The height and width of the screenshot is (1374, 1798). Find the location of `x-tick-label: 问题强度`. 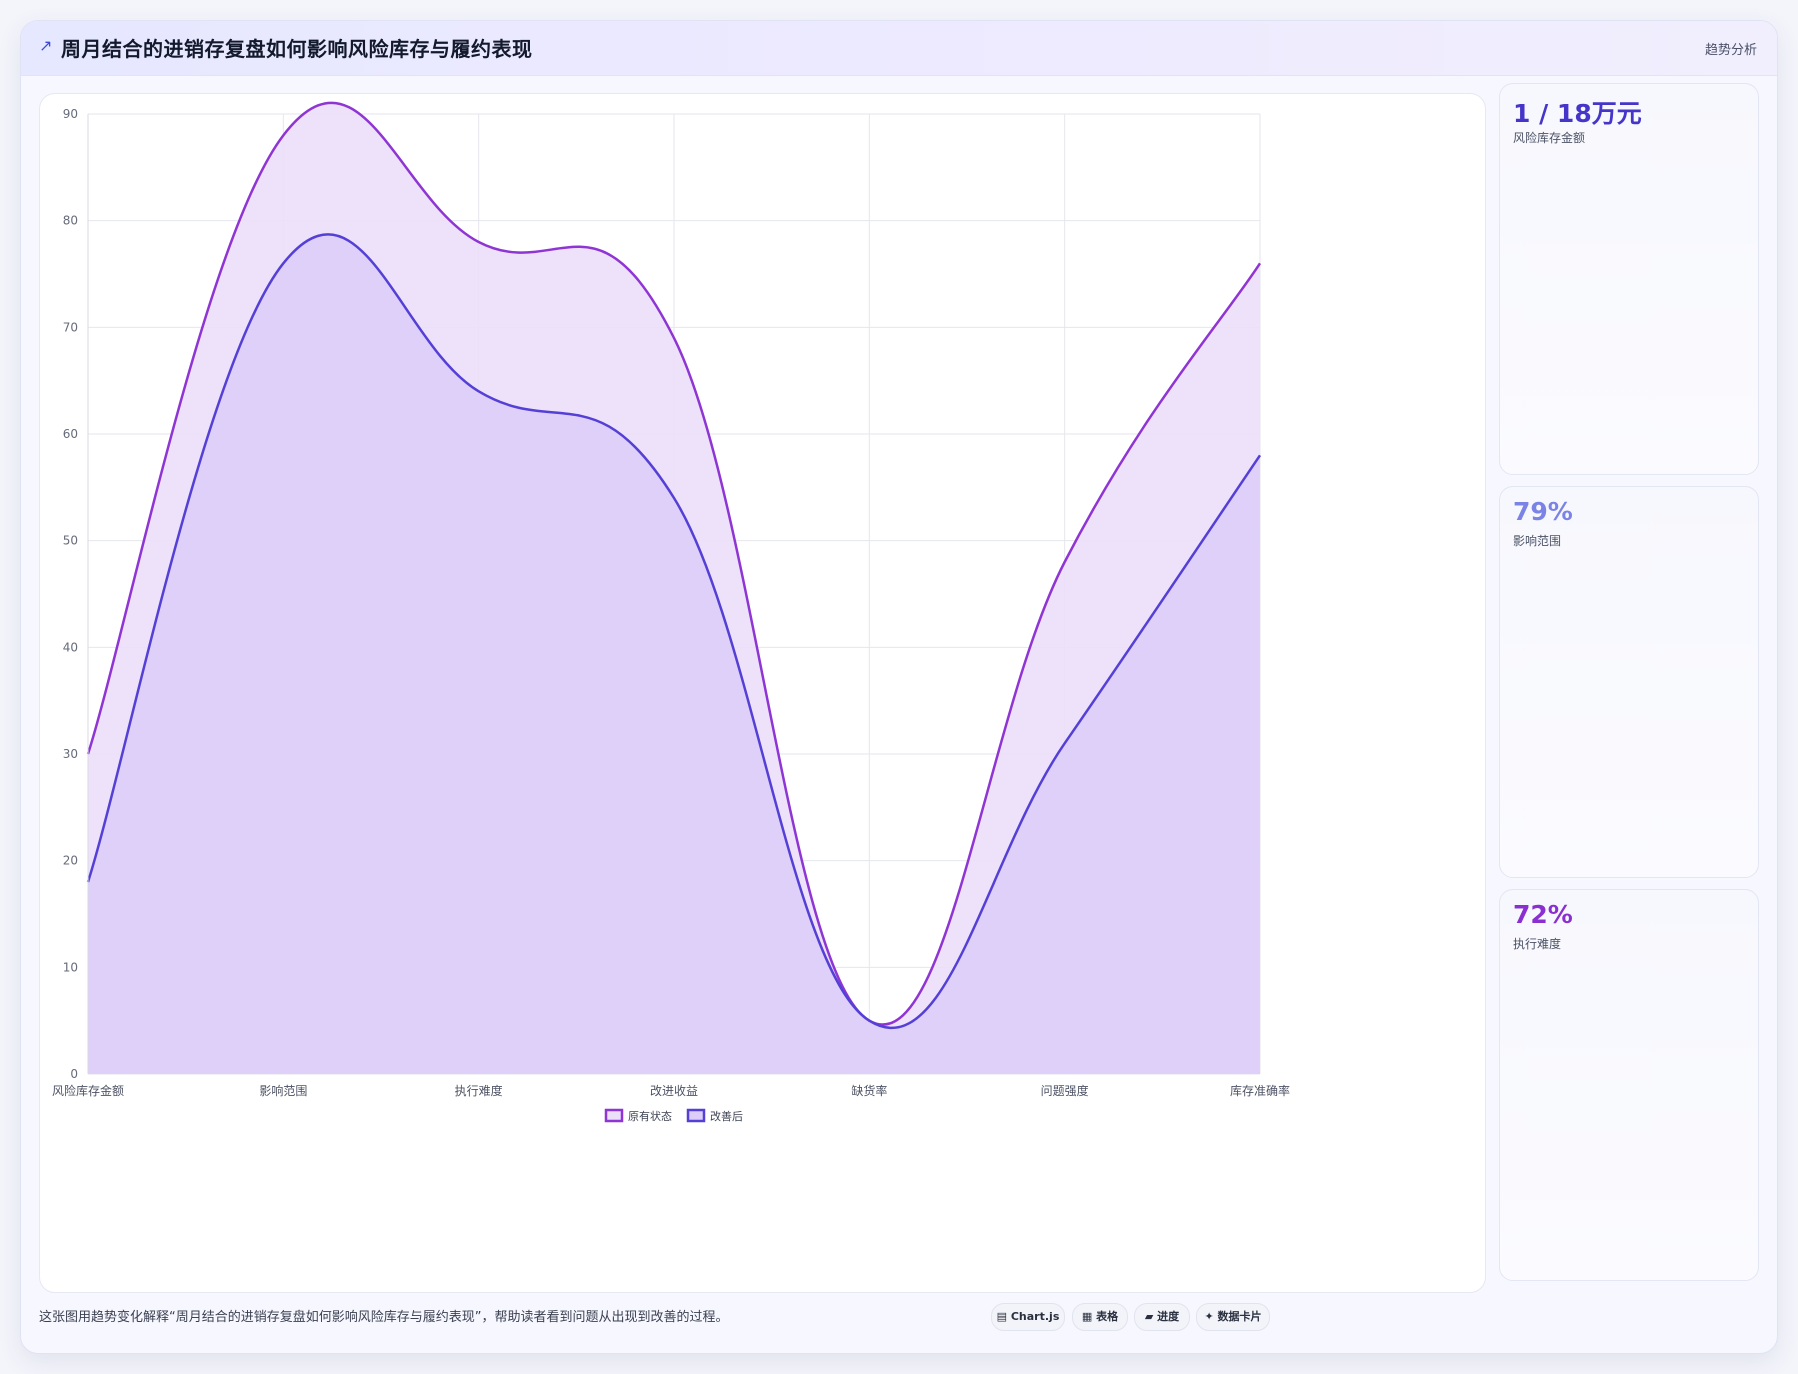

x-tick-label: 问题强度 is located at coordinates (1065, 1090).